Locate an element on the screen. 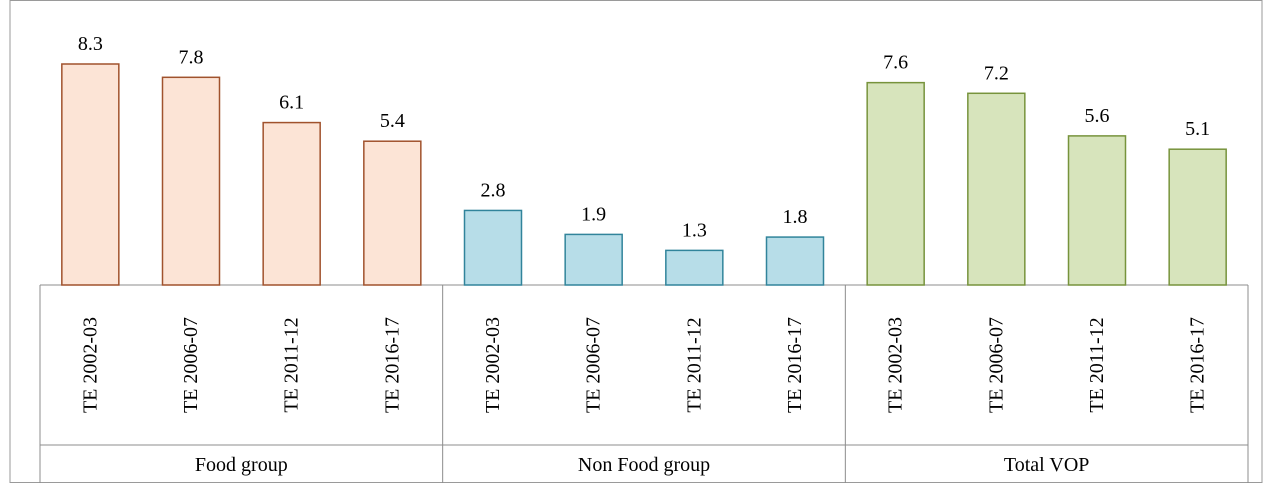 The image size is (1264, 484). group-label: Non Food group is located at coordinates (644, 465).